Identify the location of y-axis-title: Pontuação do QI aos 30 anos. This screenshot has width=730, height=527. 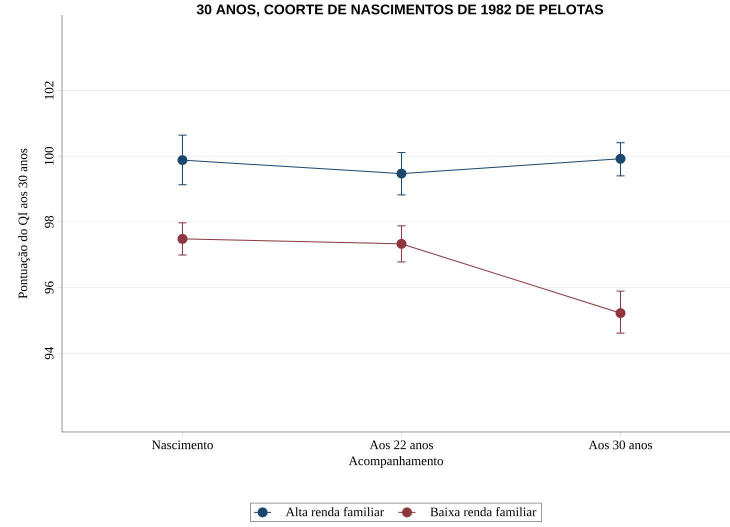
(24, 223).